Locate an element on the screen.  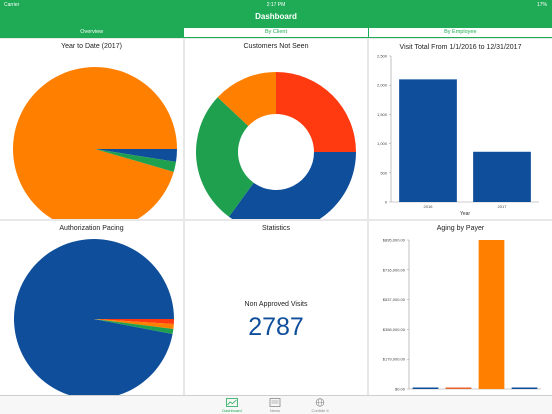
y-tick-label: 500 is located at coordinates (383, 172).